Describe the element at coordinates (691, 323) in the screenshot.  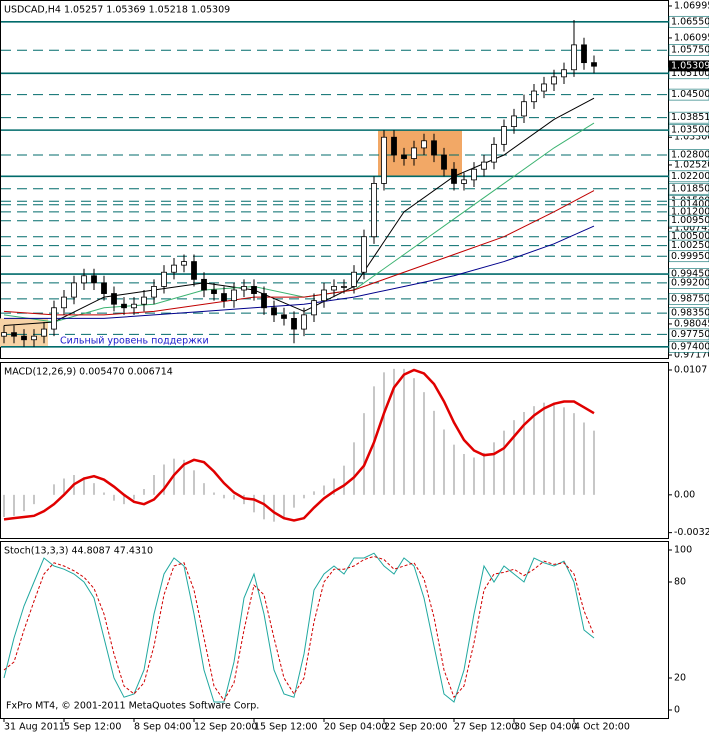
I see `y-tick-label: 0.98045` at that location.